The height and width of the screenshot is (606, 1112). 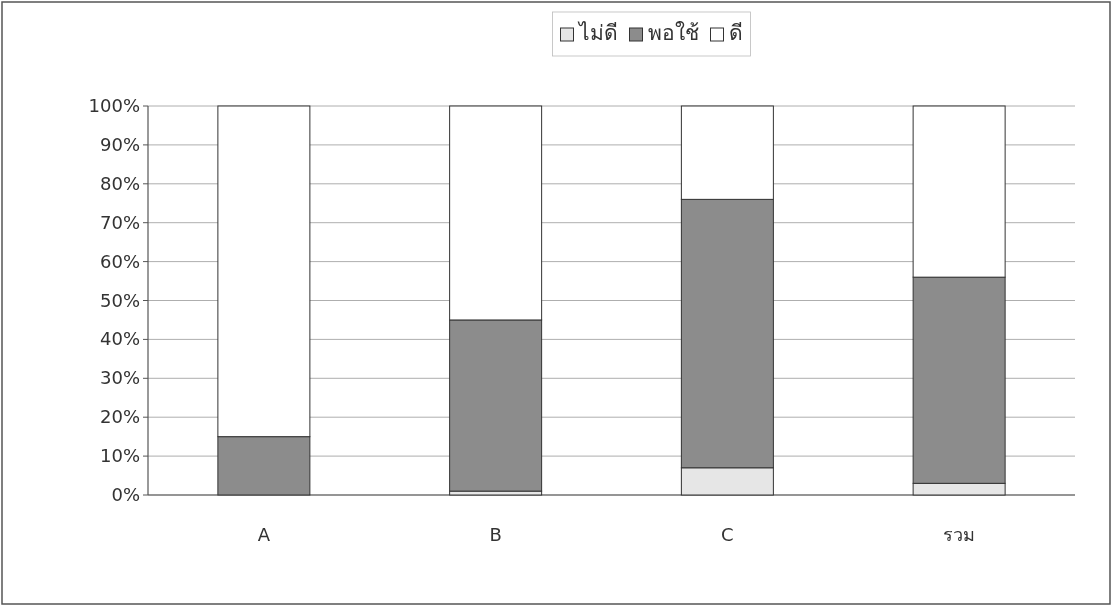 What do you see at coordinates (727, 534) in the screenshot?
I see `x-tick-label: C` at bounding box center [727, 534].